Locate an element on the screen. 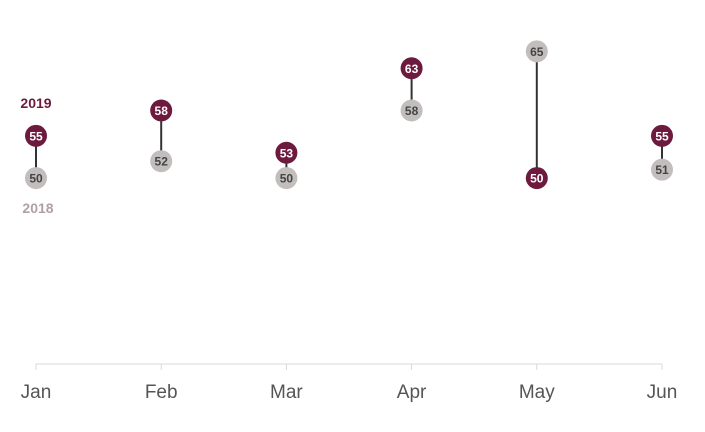  data-label-2018-jun: 51 is located at coordinates (662, 170).